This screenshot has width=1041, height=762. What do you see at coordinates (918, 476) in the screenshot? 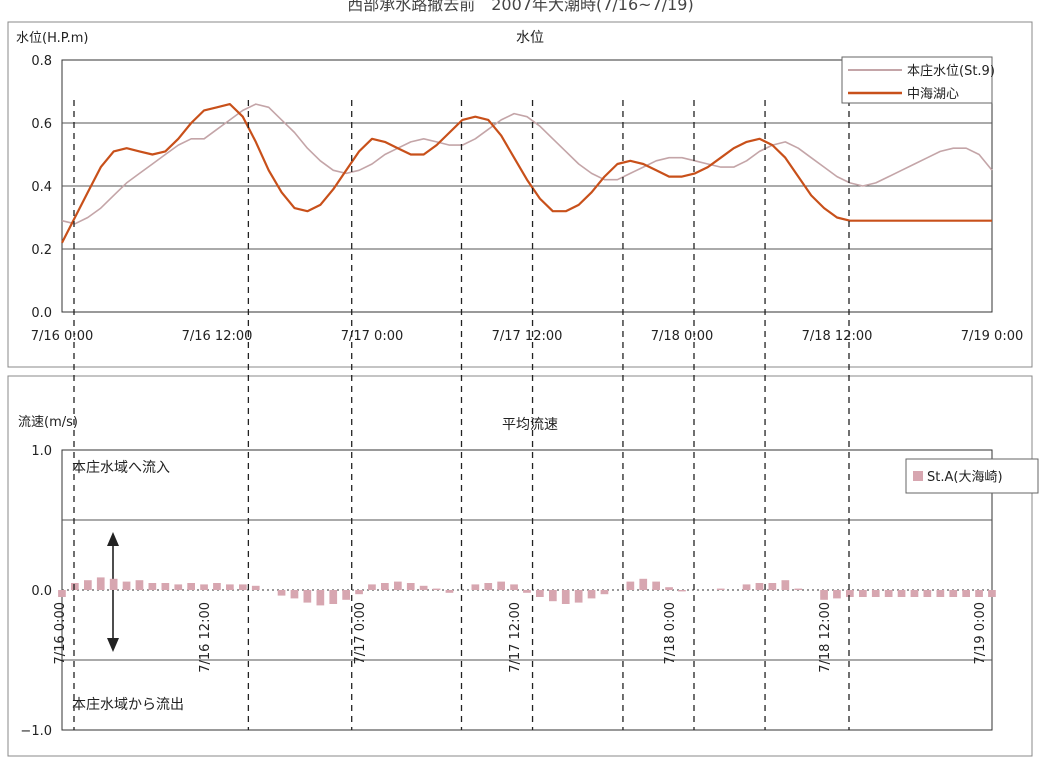
I see `legend-swatch-sta` at bounding box center [918, 476].